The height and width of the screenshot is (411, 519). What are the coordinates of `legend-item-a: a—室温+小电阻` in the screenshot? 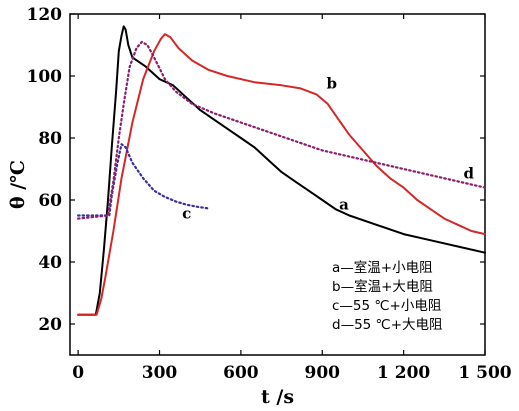 It's located at (382, 267).